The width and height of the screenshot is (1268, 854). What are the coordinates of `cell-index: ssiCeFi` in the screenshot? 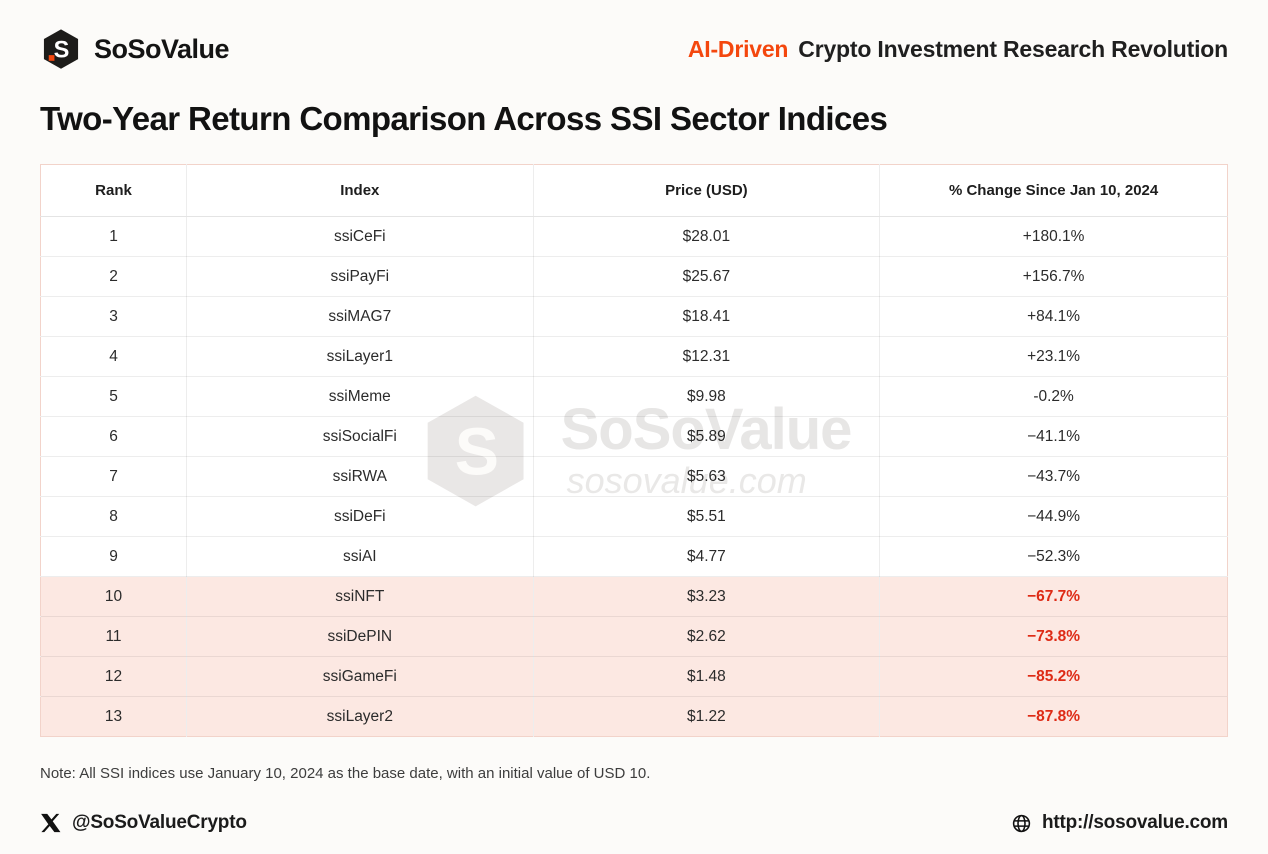 It's located at (360, 236).